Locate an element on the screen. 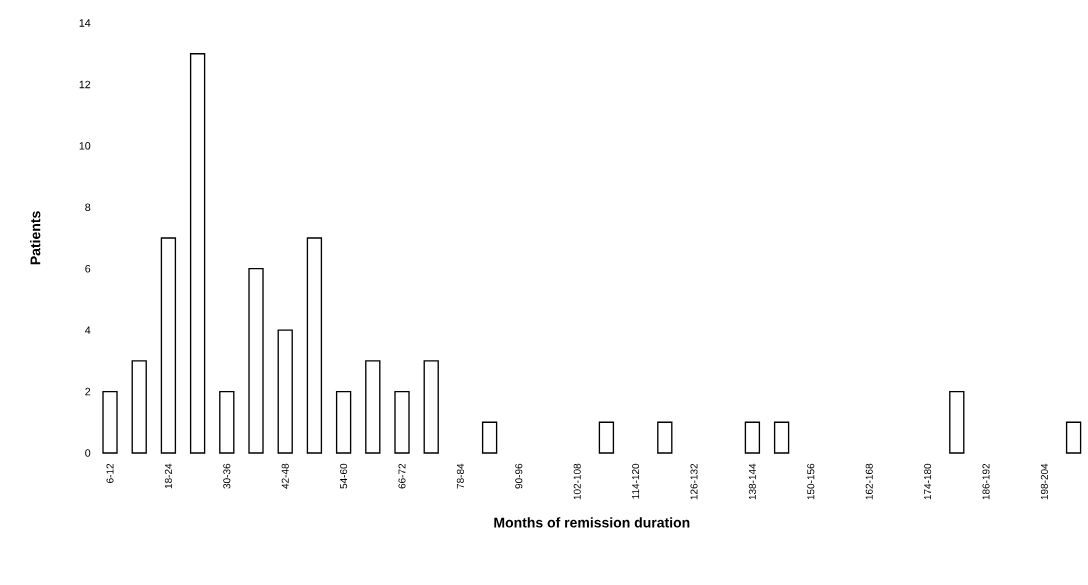  y-tick-label: 6 is located at coordinates (88, 268).